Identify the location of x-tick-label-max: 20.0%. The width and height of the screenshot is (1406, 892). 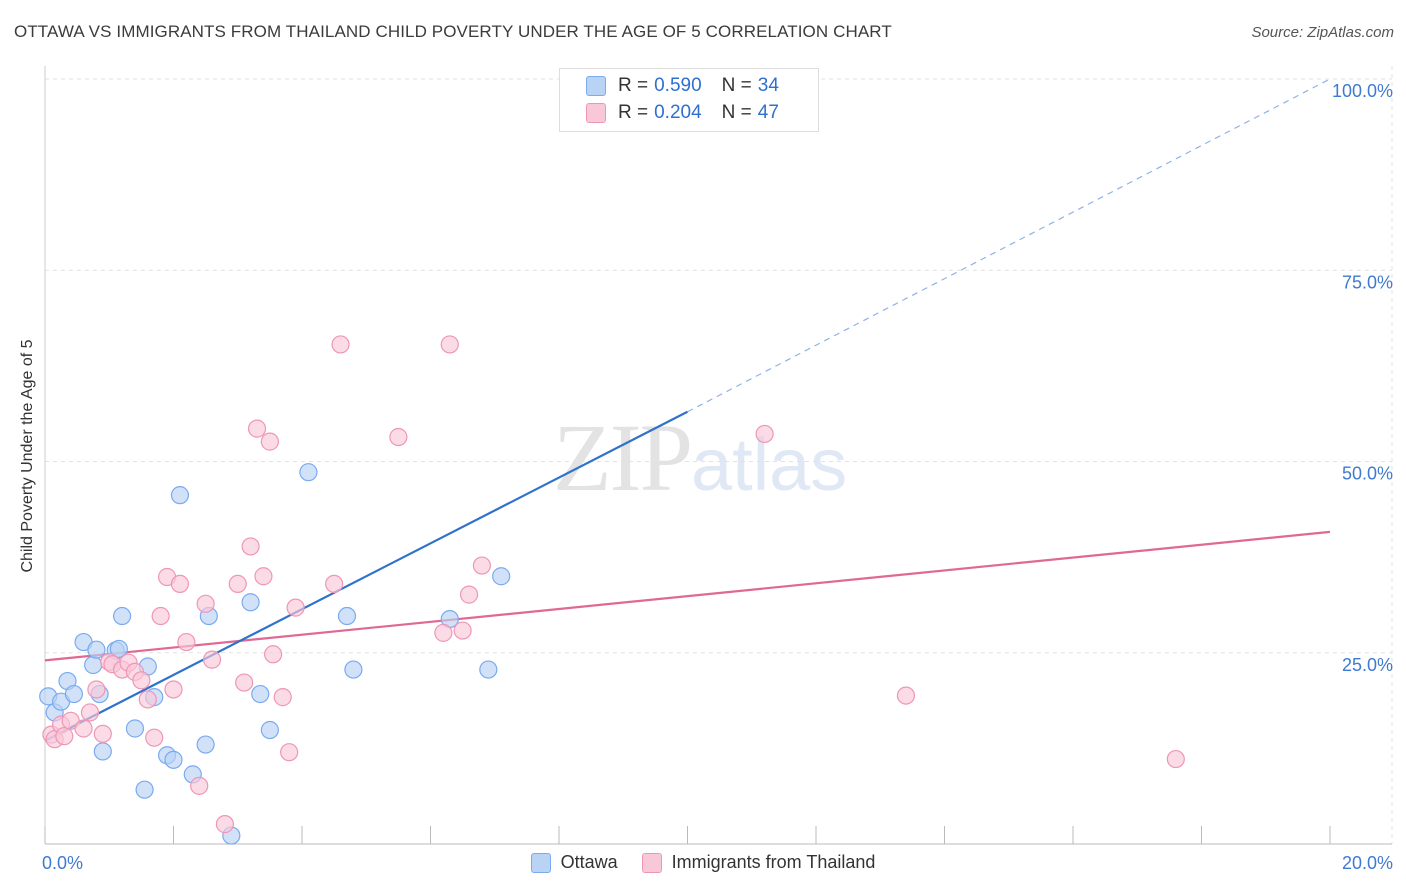
(1367, 863).